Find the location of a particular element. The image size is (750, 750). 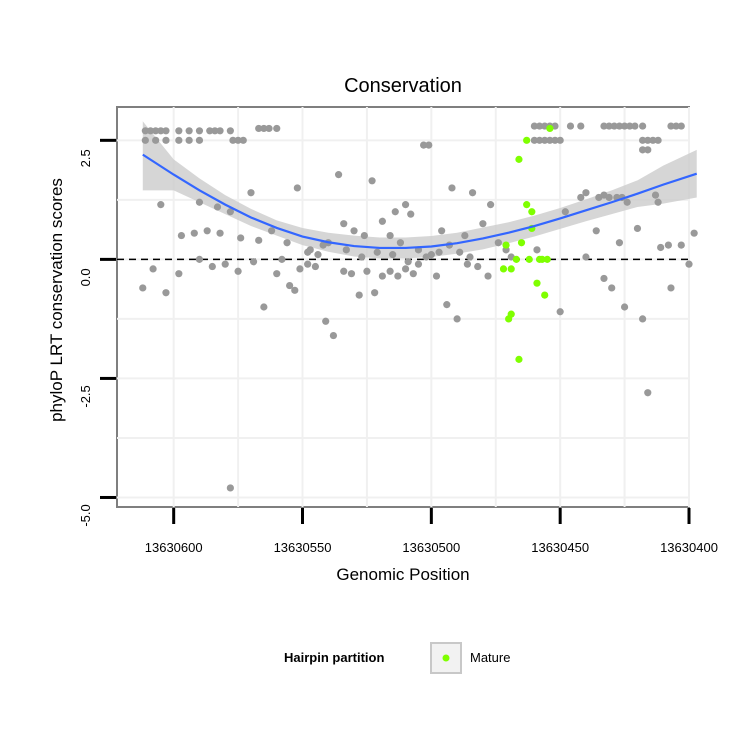

y-tick-label: -2.5 is located at coordinates (85, 396).